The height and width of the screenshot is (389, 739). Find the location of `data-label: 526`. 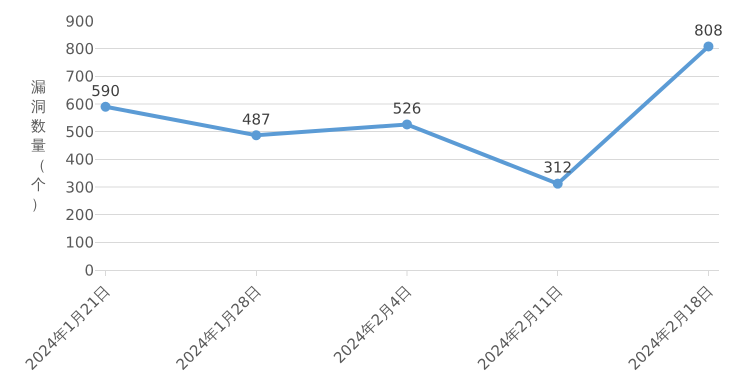

data-label: 526 is located at coordinates (407, 108).